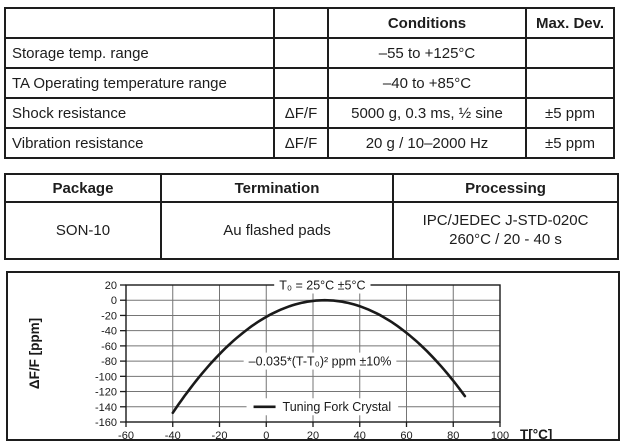 The width and height of the screenshot is (622, 447). What do you see at coordinates (83, 230) in the screenshot?
I see `package-value: SON-10` at bounding box center [83, 230].